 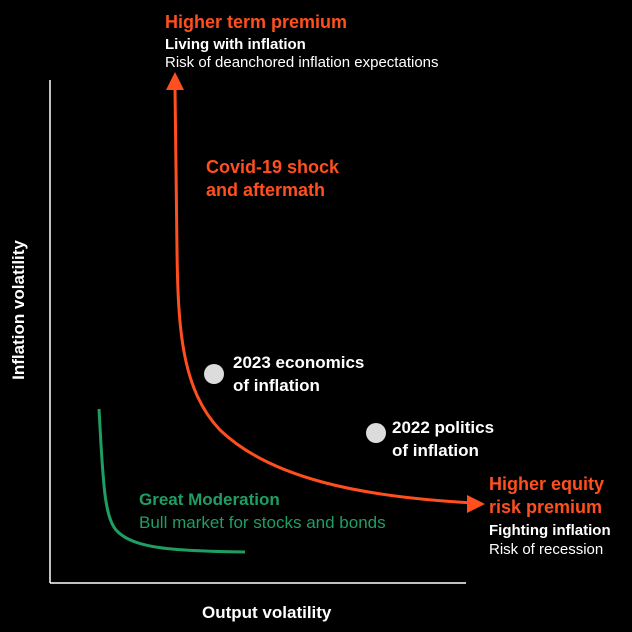 I want to click on politics-label-line1: 2022 politics, so click(x=443, y=427).